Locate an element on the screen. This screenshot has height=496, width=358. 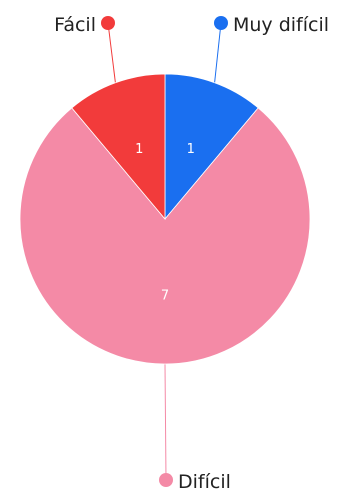
value-label-dificil: 7 is located at coordinates (165, 295).